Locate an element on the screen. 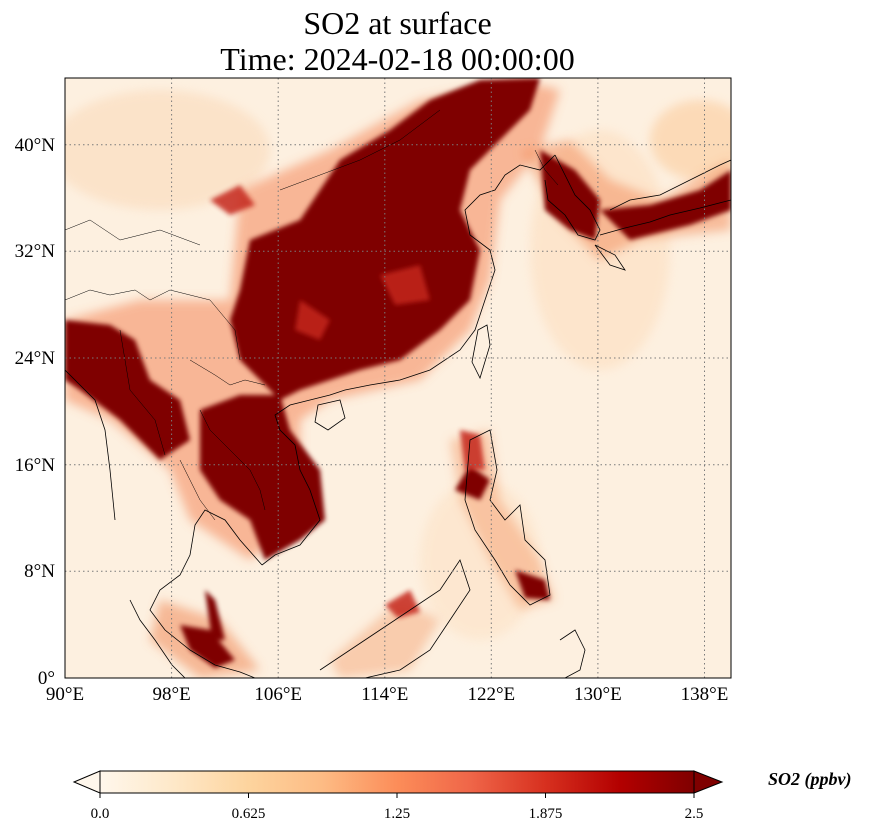 Image resolution: width=875 pixels, height=836 pixels. colorbar-tick-label: 2.5 is located at coordinates (694, 814).